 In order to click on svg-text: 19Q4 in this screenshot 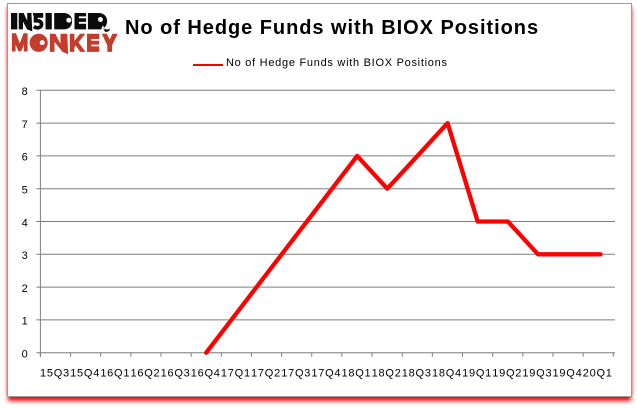, I will do `click(568, 374)`.